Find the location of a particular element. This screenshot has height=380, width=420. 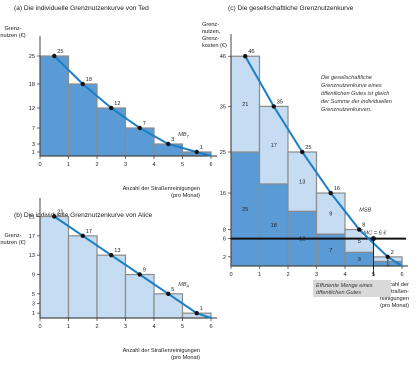

annotation-bg is located at coordinates (361, 93).